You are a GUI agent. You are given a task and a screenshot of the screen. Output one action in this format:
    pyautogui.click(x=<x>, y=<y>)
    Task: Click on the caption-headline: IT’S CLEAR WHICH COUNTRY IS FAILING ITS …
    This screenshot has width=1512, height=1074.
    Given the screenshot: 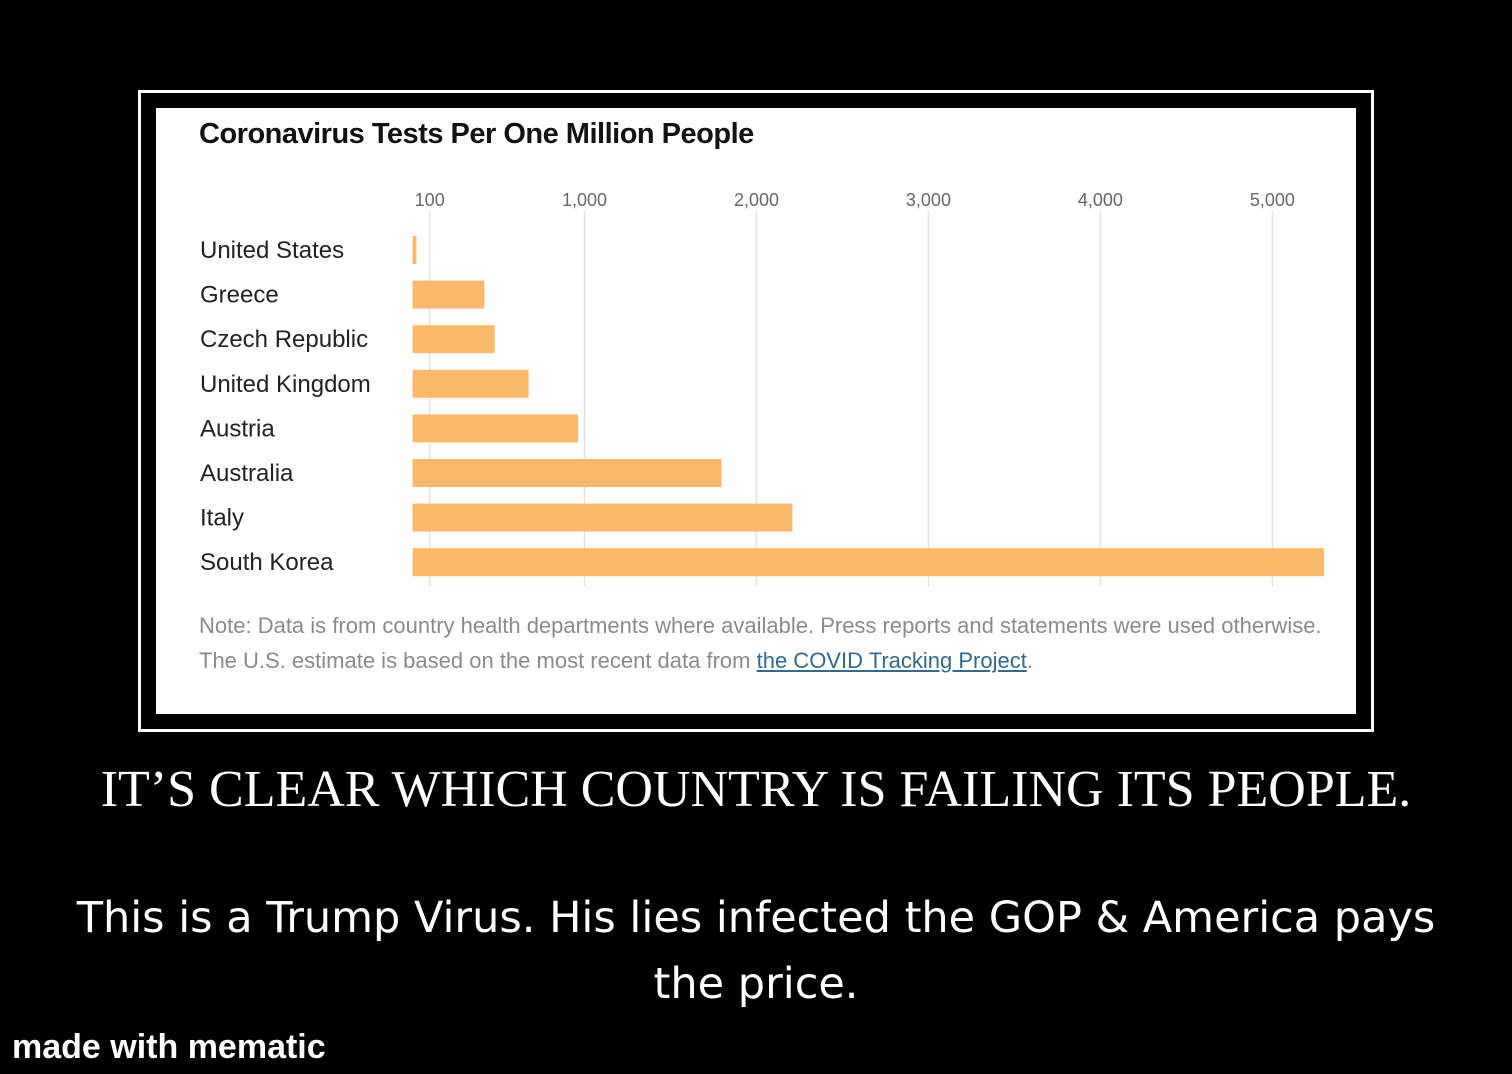 What is the action you would take?
    pyautogui.click(x=756, y=789)
    